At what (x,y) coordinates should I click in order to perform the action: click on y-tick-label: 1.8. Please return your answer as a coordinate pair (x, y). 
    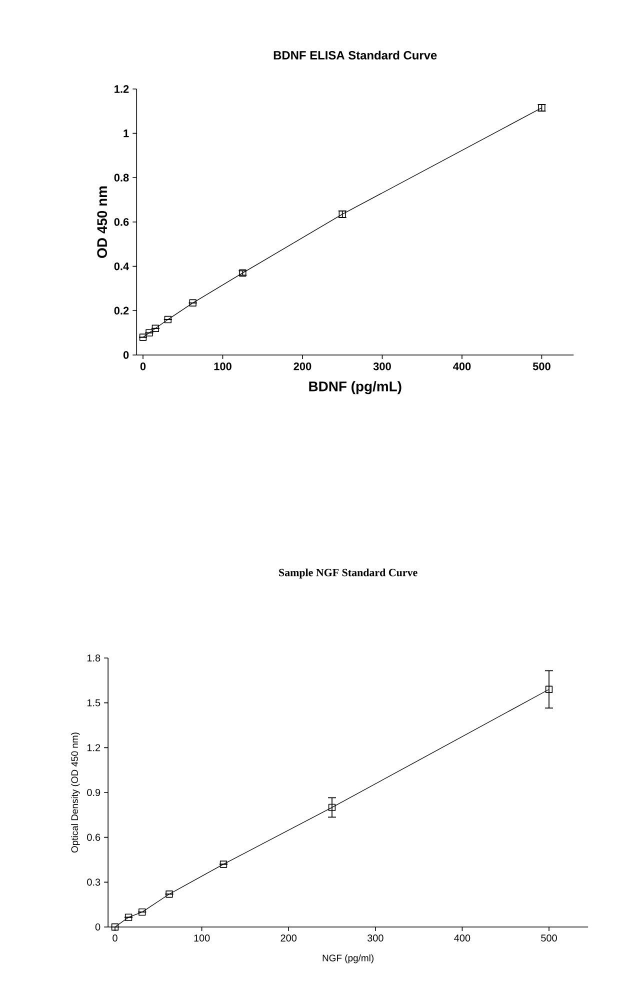
    Looking at the image, I should click on (93, 658).